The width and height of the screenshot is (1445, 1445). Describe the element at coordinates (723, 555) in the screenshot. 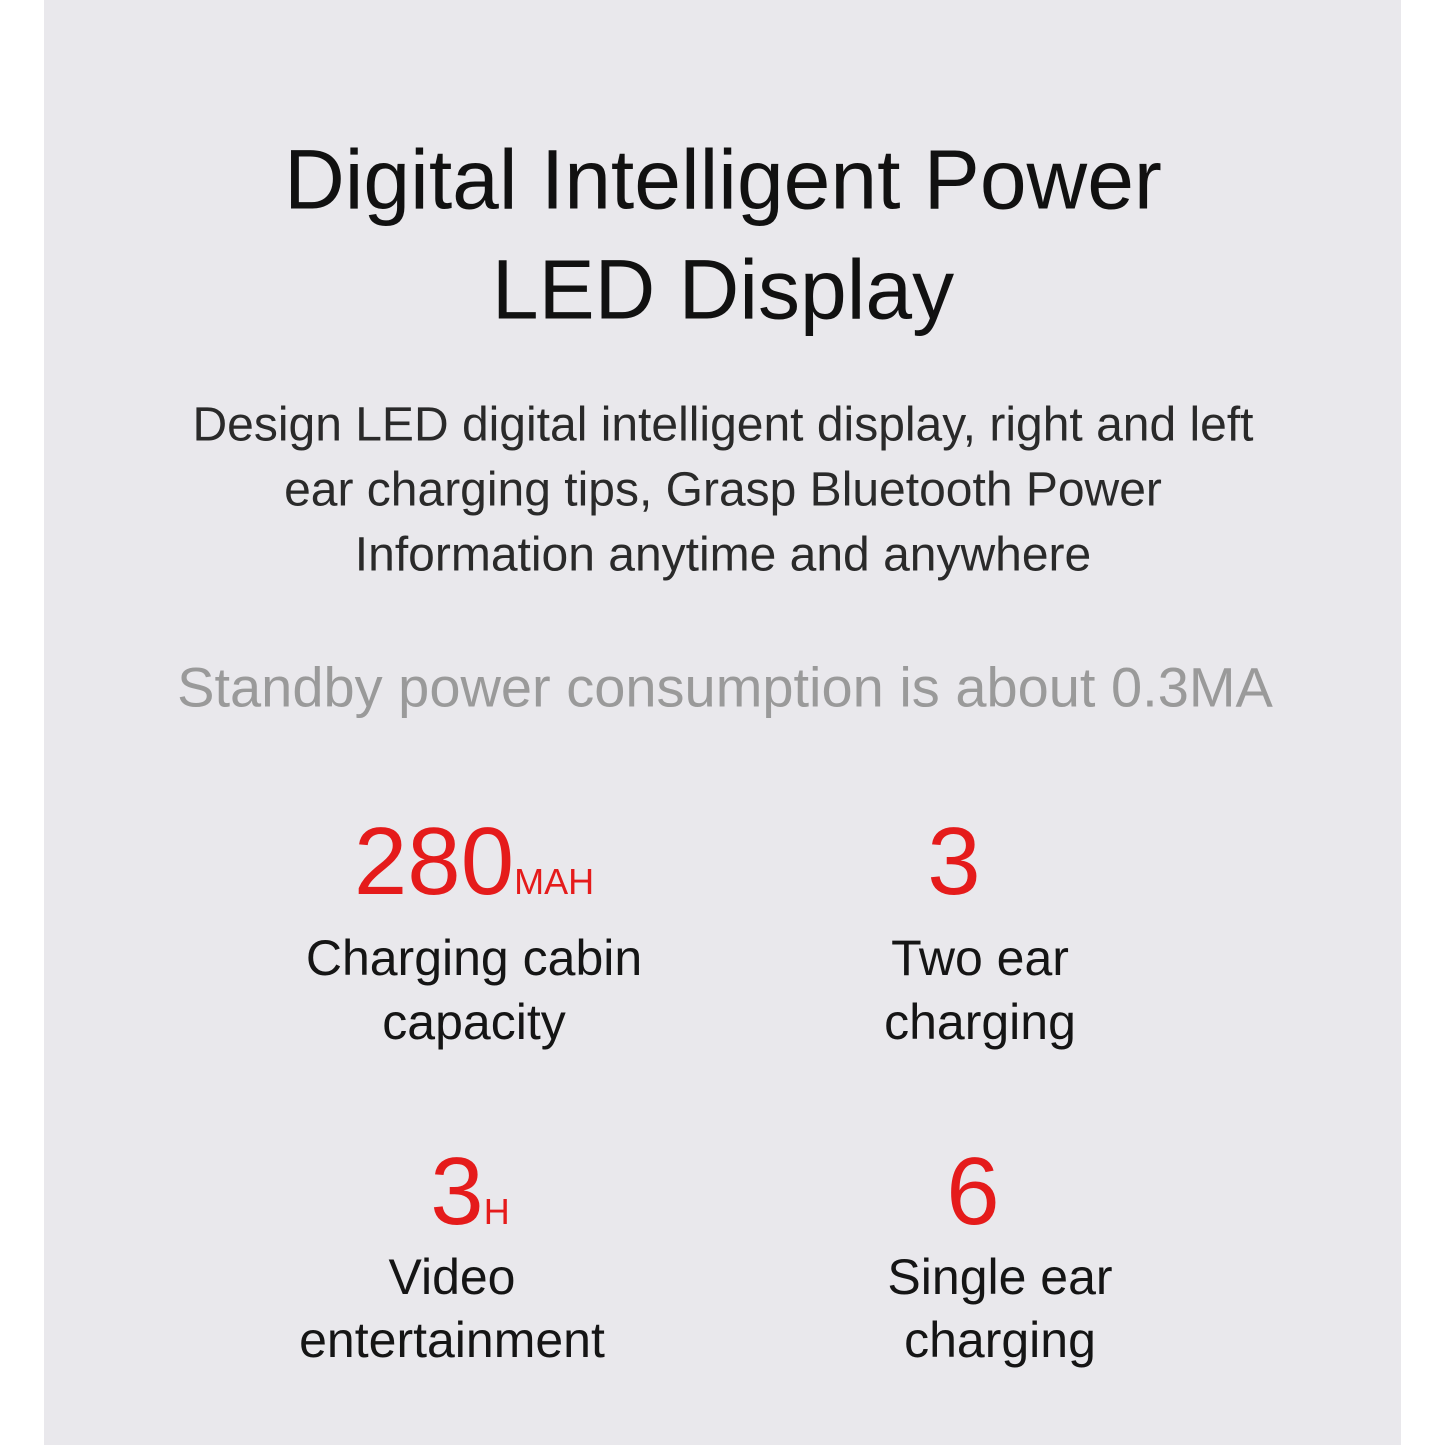

I see `description-line: Information anytime and anywhere` at that location.